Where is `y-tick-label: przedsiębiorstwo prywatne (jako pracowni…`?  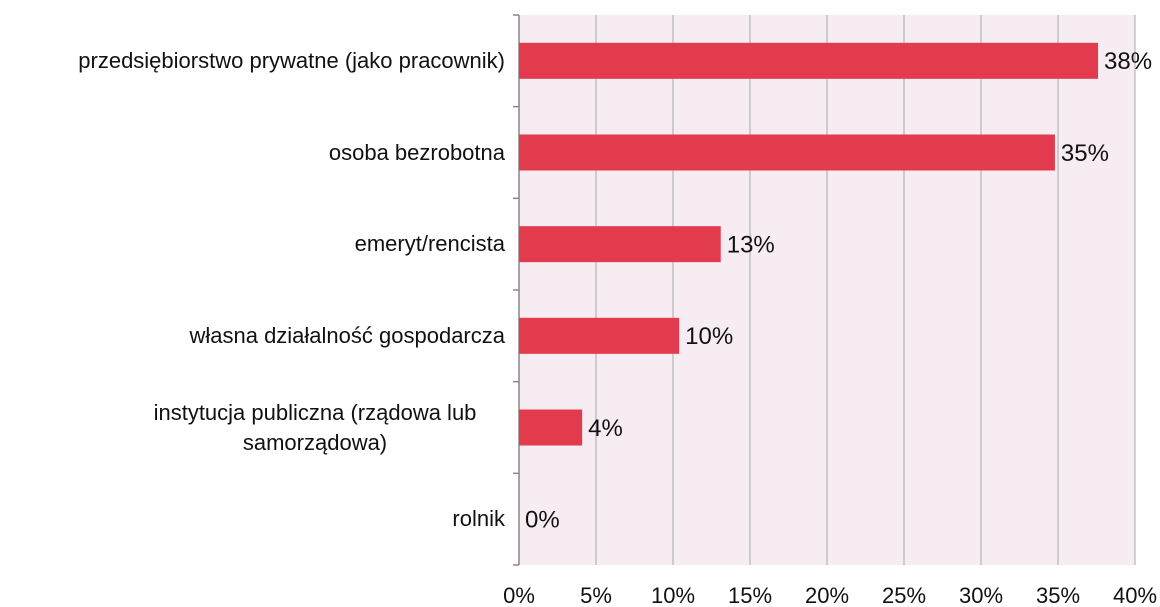 y-tick-label: przedsiębiorstwo prywatne (jako pracowni… is located at coordinates (291, 60).